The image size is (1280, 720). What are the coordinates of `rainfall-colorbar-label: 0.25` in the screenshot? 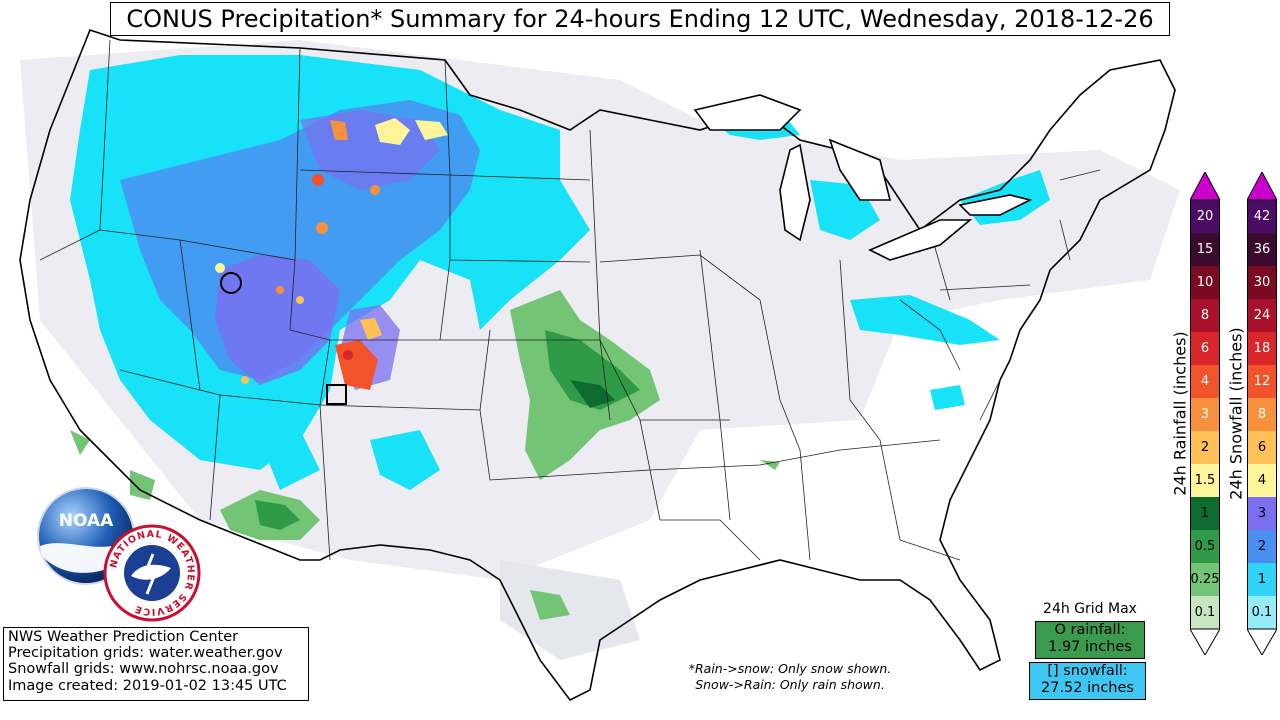 It's located at (1205, 579).